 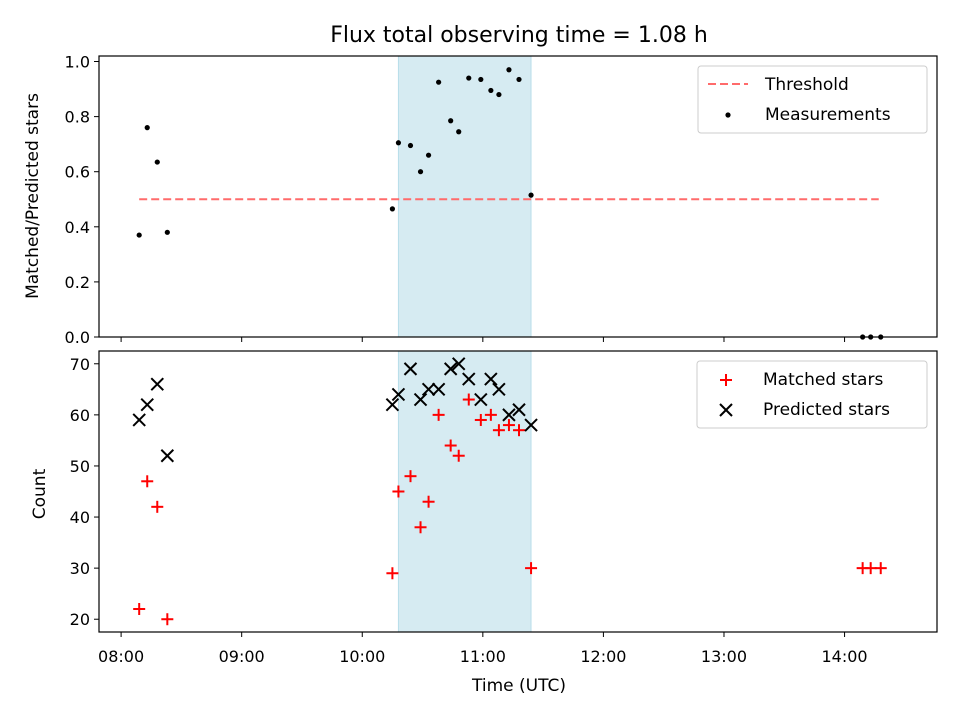 I want to click on top-ytick-label-3: 0.6, so click(x=77, y=172).